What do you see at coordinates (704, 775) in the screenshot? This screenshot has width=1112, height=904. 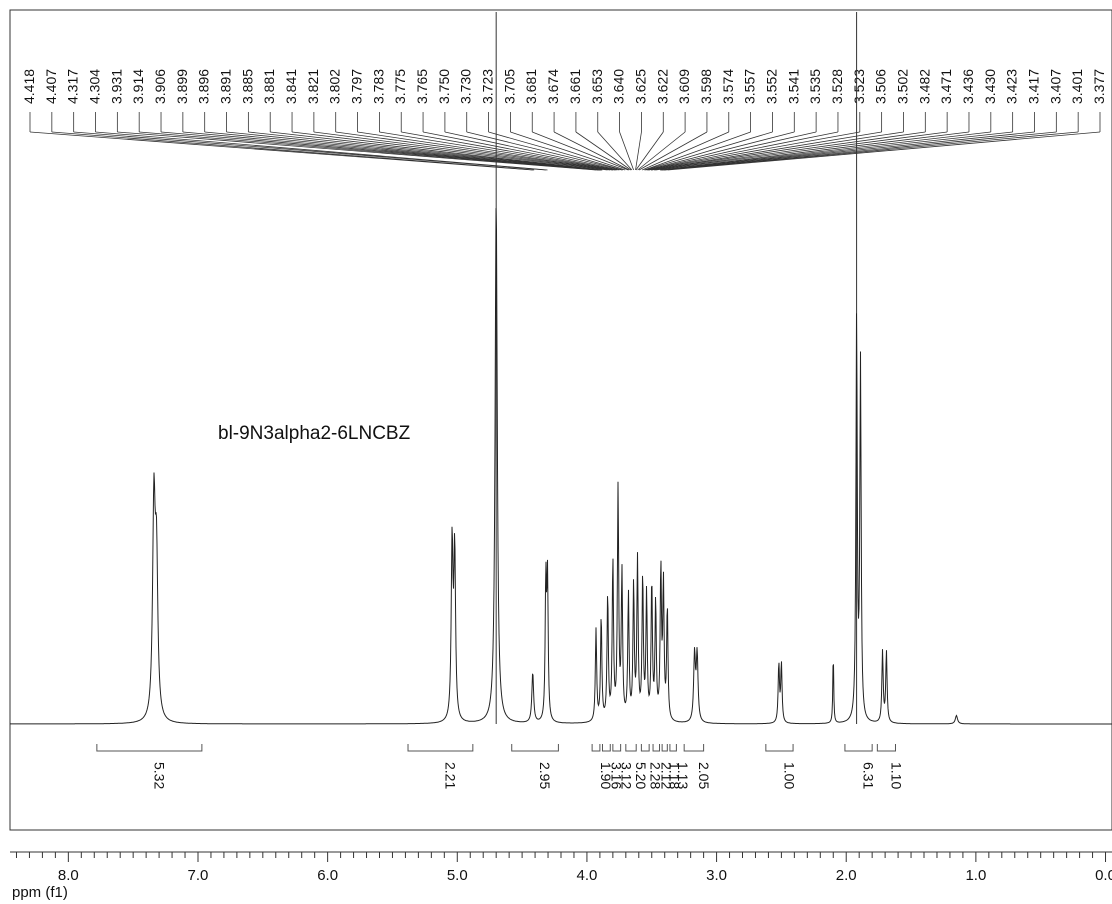 I see `integral-value: 2.05` at bounding box center [704, 775].